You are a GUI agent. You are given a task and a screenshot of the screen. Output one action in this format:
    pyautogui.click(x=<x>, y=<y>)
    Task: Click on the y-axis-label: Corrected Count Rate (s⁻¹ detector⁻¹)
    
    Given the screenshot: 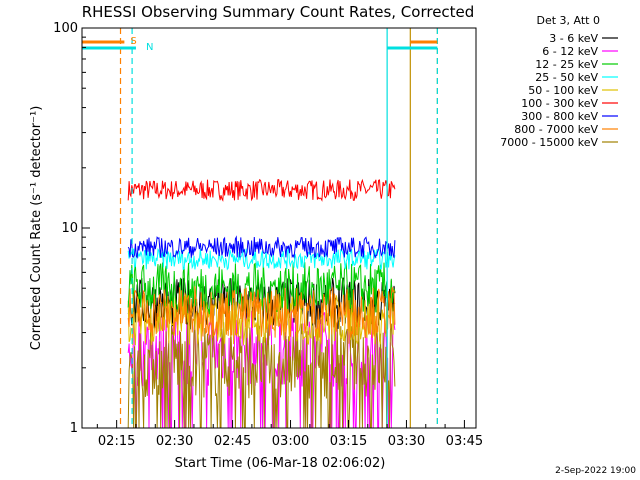 What is the action you would take?
    pyautogui.click(x=36, y=228)
    